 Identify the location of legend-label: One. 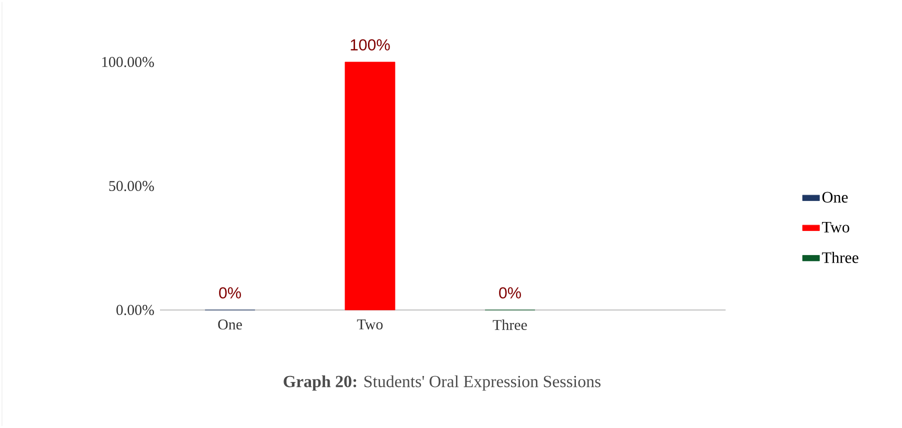
(835, 197).